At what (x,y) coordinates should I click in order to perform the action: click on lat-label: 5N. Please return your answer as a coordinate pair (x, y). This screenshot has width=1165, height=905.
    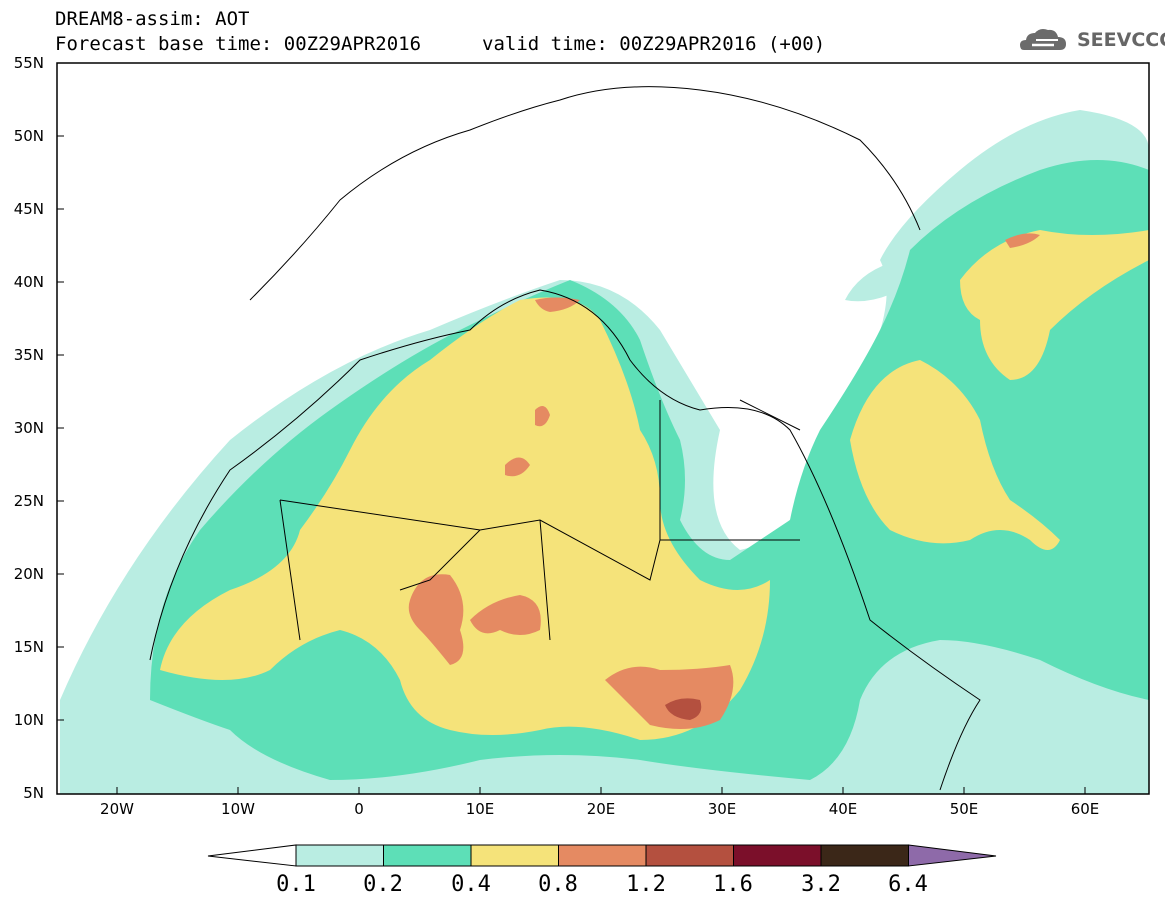
    Looking at the image, I should click on (33, 793).